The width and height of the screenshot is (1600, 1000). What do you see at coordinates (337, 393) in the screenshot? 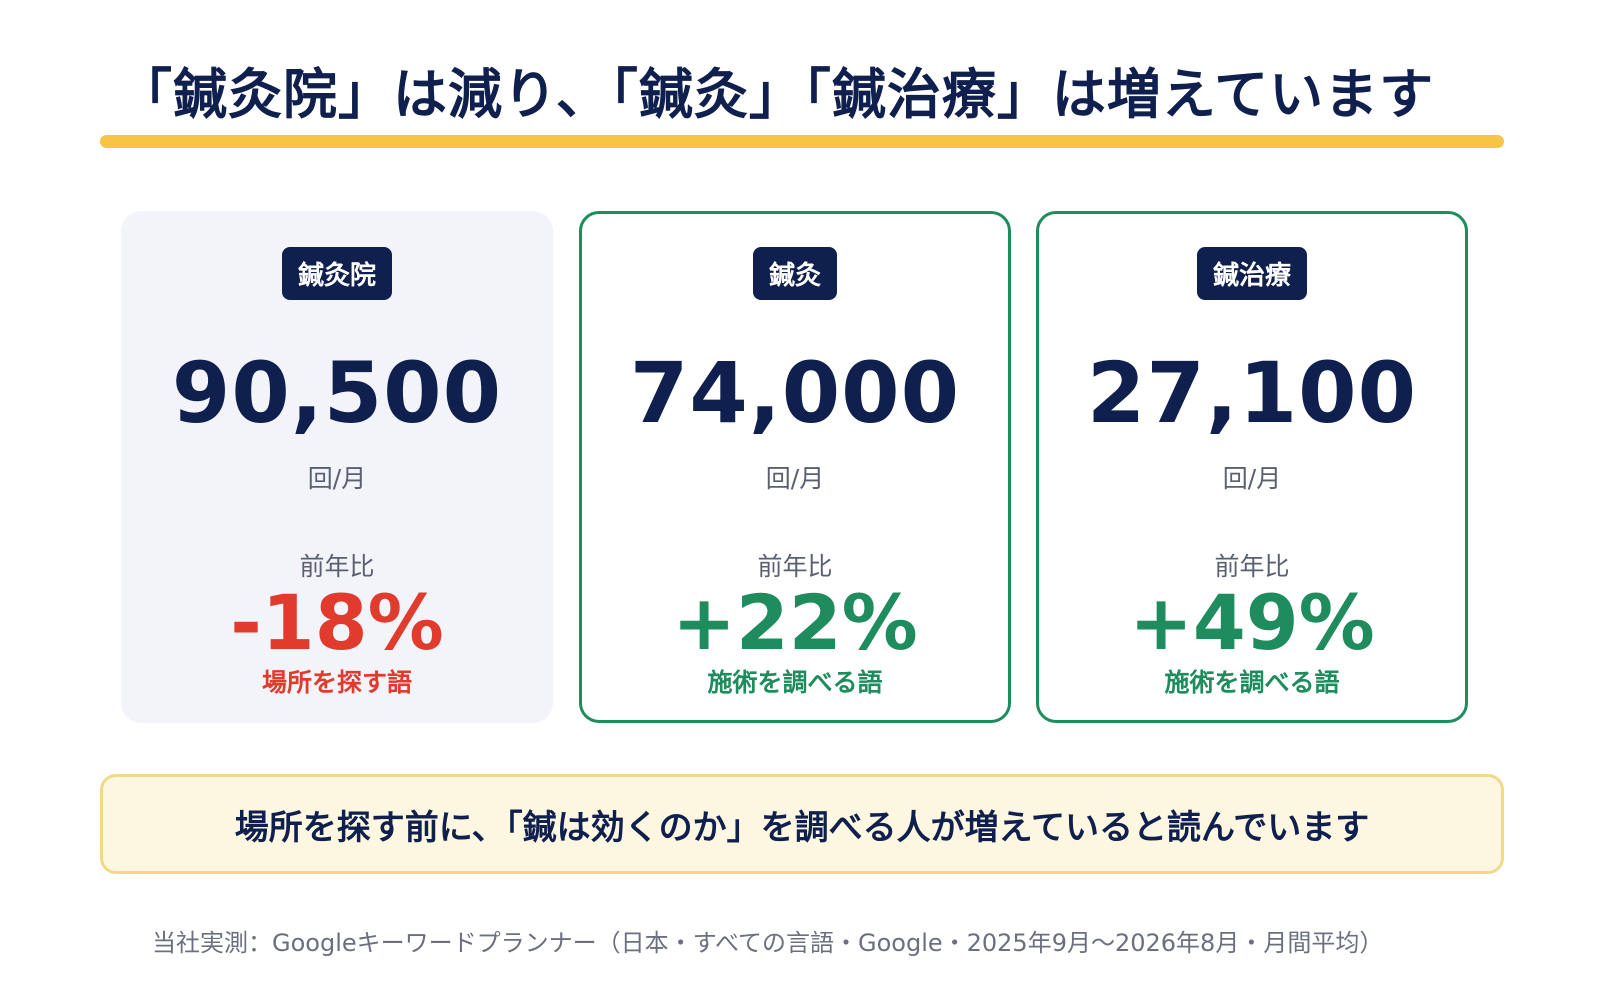
I see `monthly-searches-value: 90,500` at bounding box center [337, 393].